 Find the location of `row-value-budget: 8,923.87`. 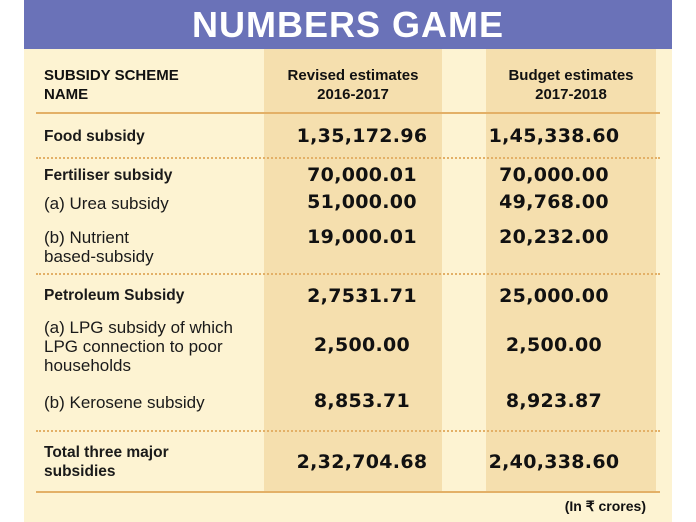

row-value-budget: 8,923.87 is located at coordinates (554, 401).